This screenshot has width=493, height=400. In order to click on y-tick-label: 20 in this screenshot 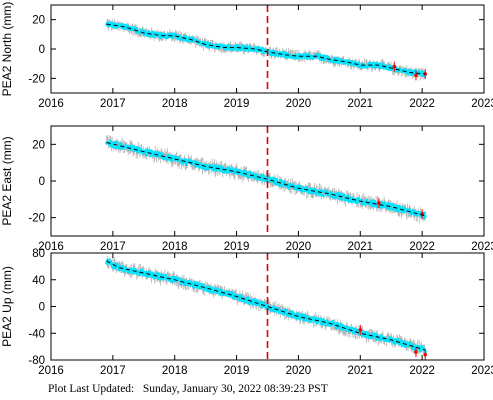, I will do `click(38, 145)`.